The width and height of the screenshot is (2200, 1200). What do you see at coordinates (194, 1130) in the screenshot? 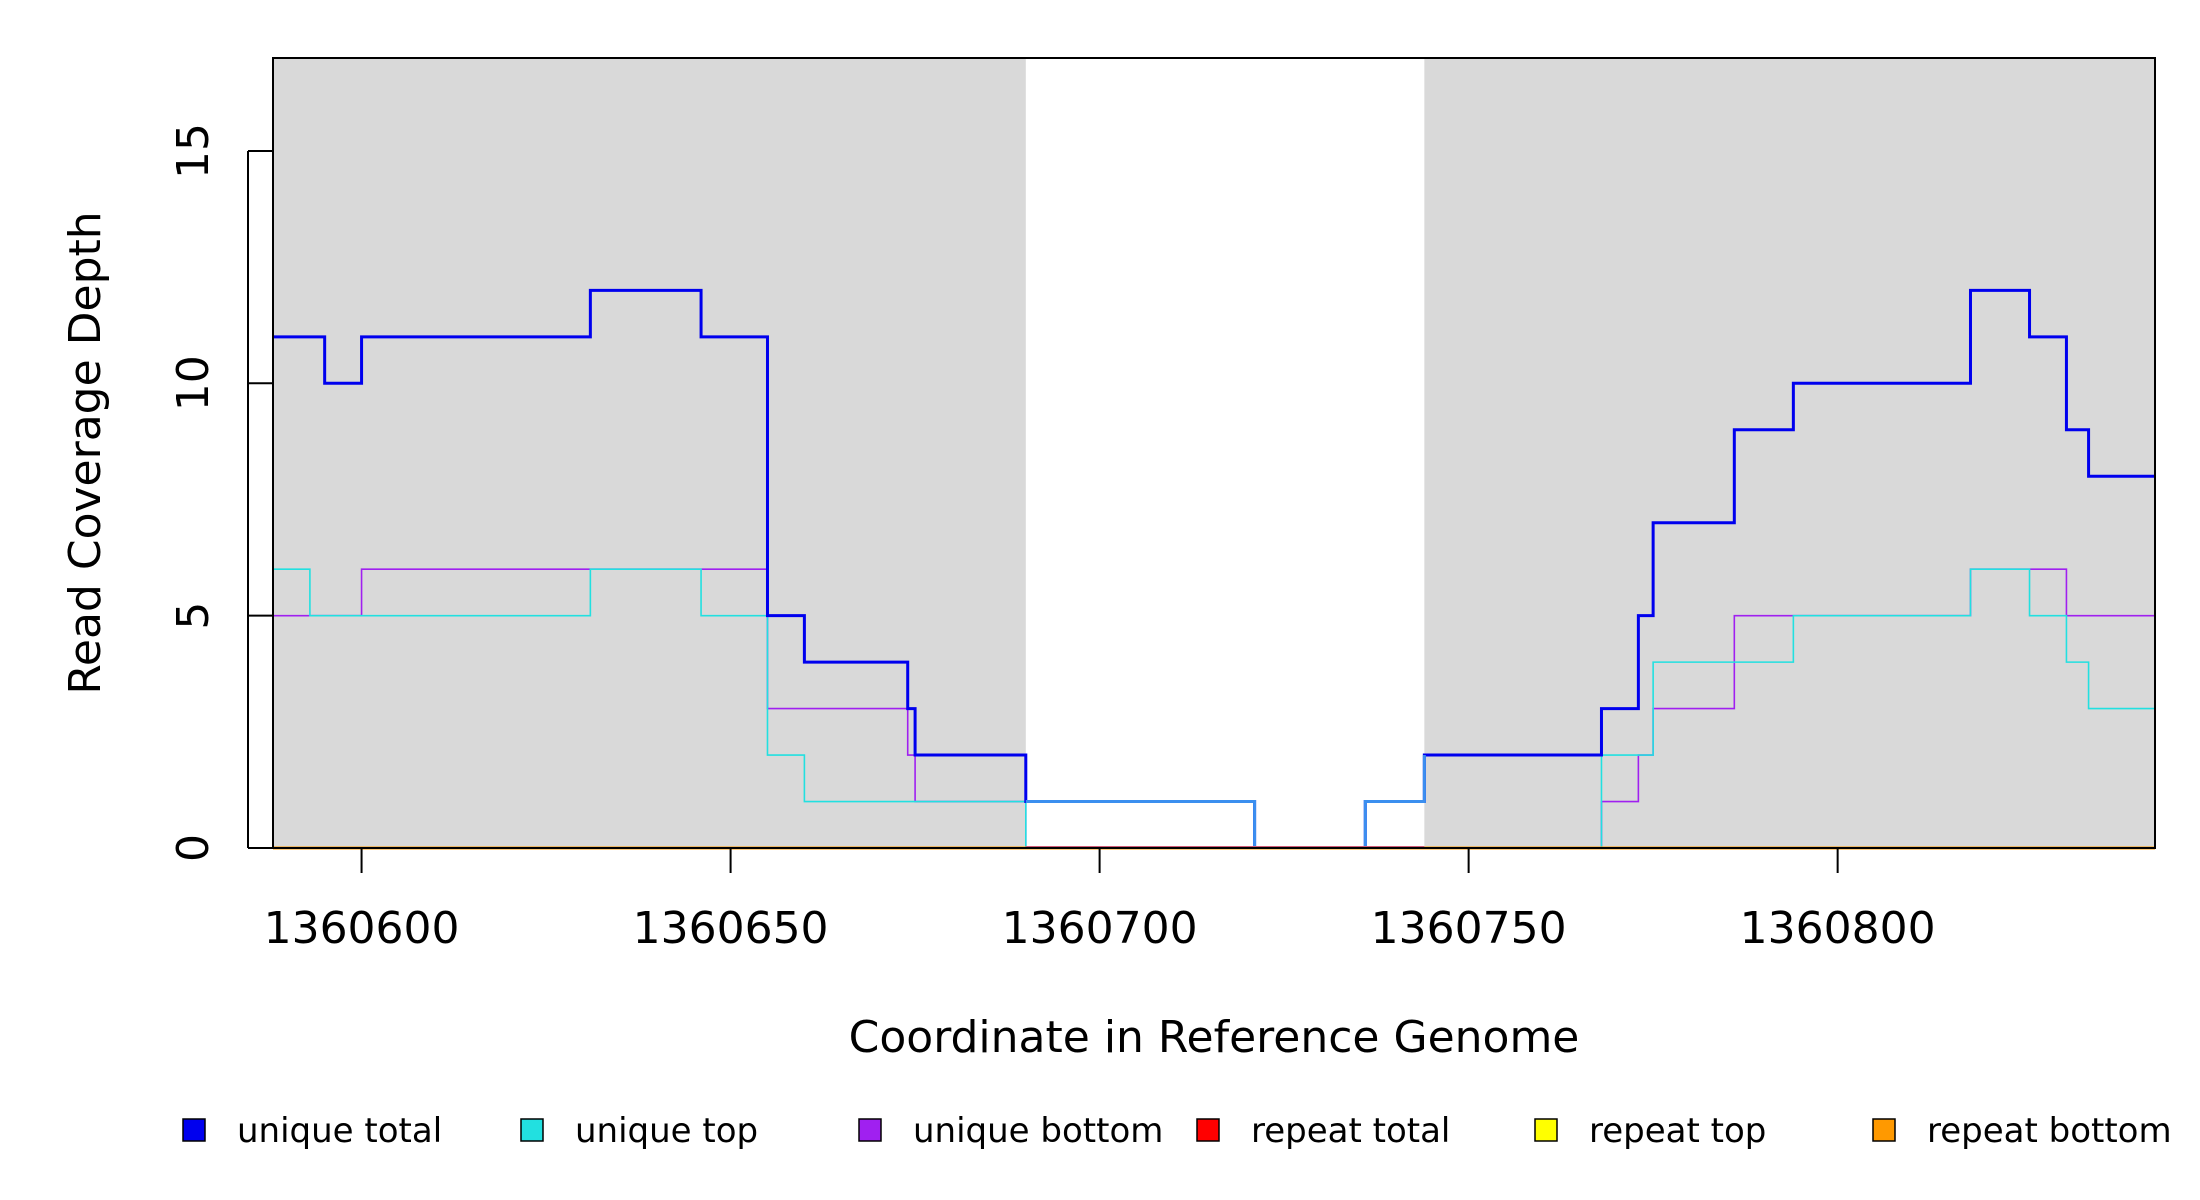
I see `legend-swatch-unique-total` at bounding box center [194, 1130].